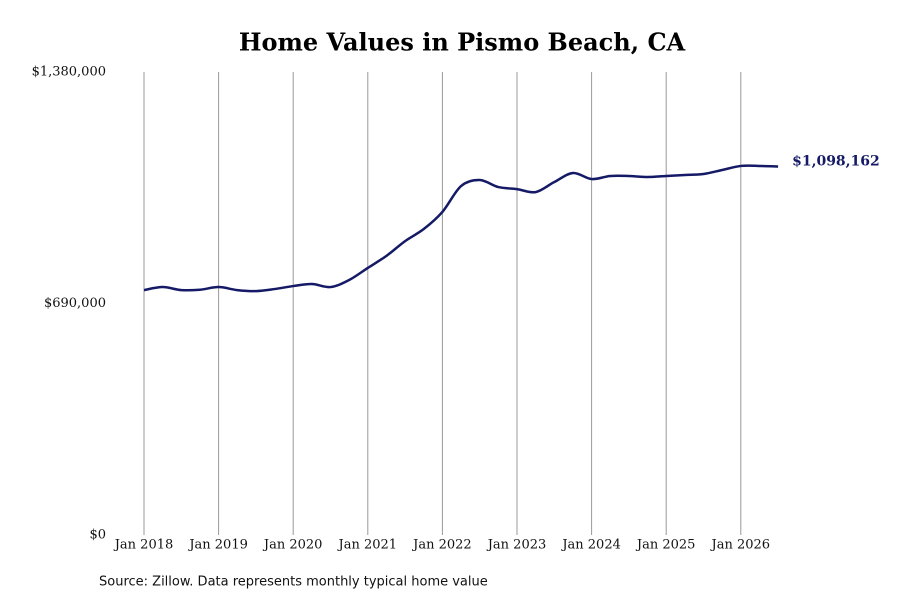 This screenshot has width=900, height=600. I want to click on x-tick-label: Jan 2019, so click(217, 545).